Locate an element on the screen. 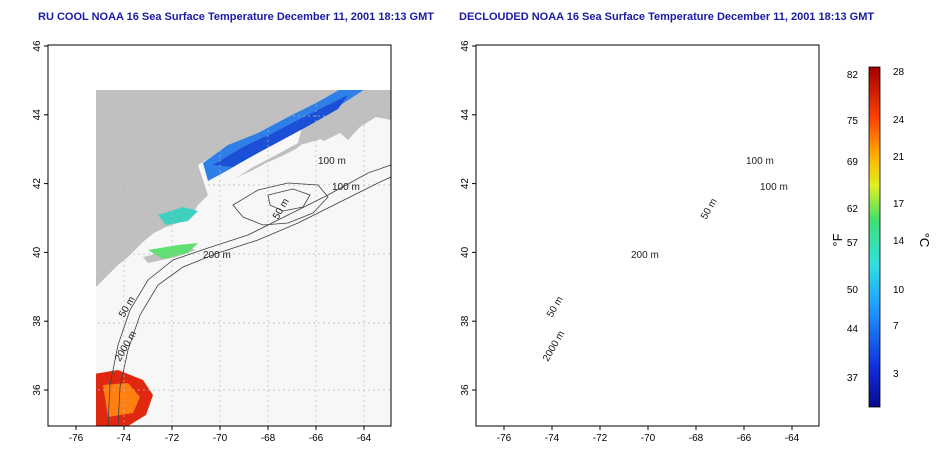  colorbar: 82 75 69 62 57 50 44 37 28 24 21 17 14 10 7 3 °F °C is located at coordinates (881, 237).